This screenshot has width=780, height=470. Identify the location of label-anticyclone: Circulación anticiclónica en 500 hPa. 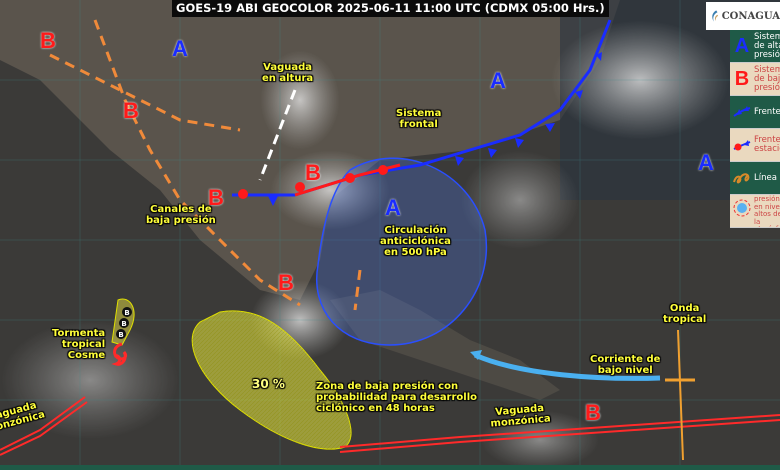
(415, 241).